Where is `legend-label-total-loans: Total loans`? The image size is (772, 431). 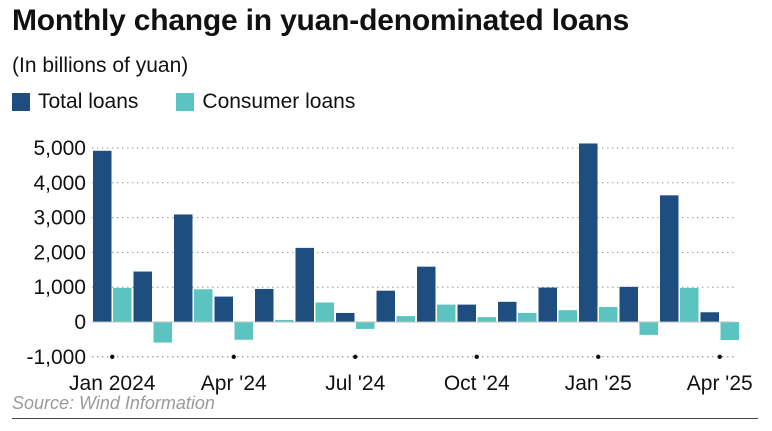 legend-label-total-loans: Total loans is located at coordinates (88, 101).